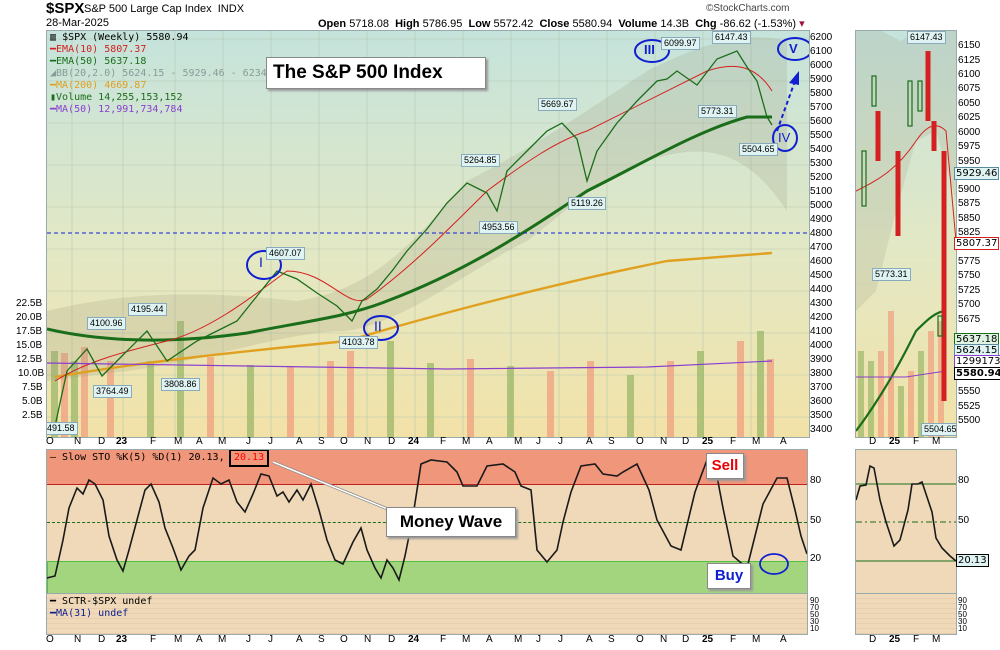  What do you see at coordinates (821, 149) in the screenshot?
I see `y-tick: 5400` at bounding box center [821, 149].